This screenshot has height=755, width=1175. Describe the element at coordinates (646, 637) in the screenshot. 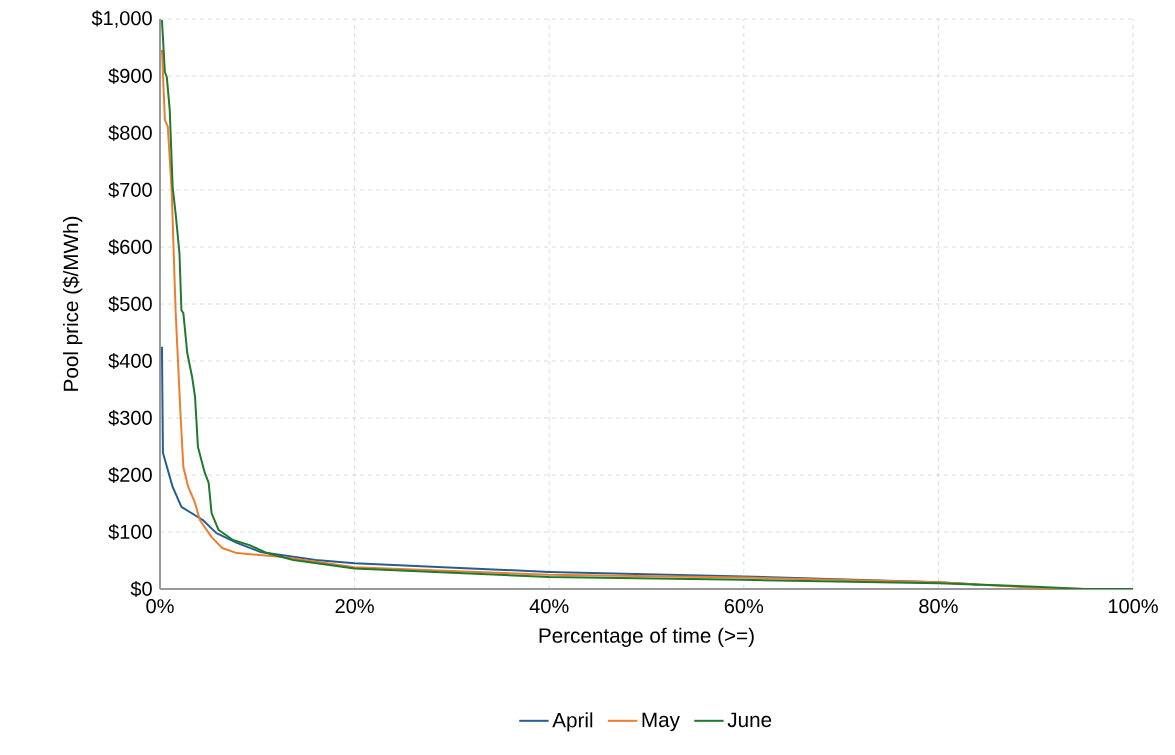

I see `x-axis-title: Percentage of time (>=)` at that location.